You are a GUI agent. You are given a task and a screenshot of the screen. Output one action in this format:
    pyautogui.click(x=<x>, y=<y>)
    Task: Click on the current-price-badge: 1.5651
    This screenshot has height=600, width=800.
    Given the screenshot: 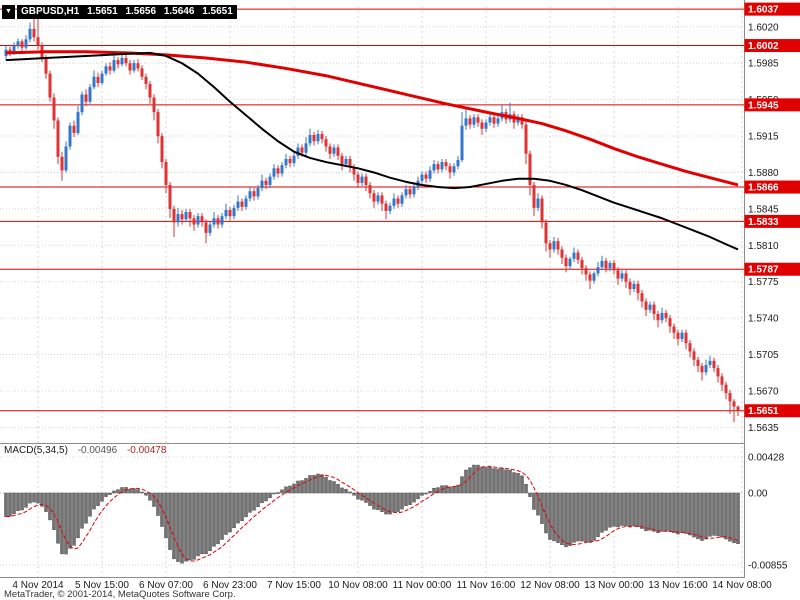 What is the action you would take?
    pyautogui.click(x=772, y=411)
    